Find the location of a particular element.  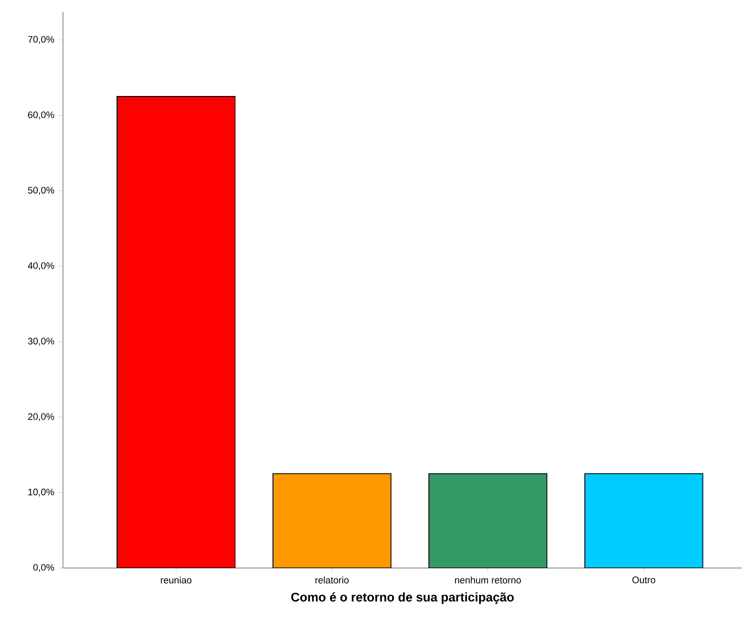

x-tick-label: Outro is located at coordinates (644, 580).